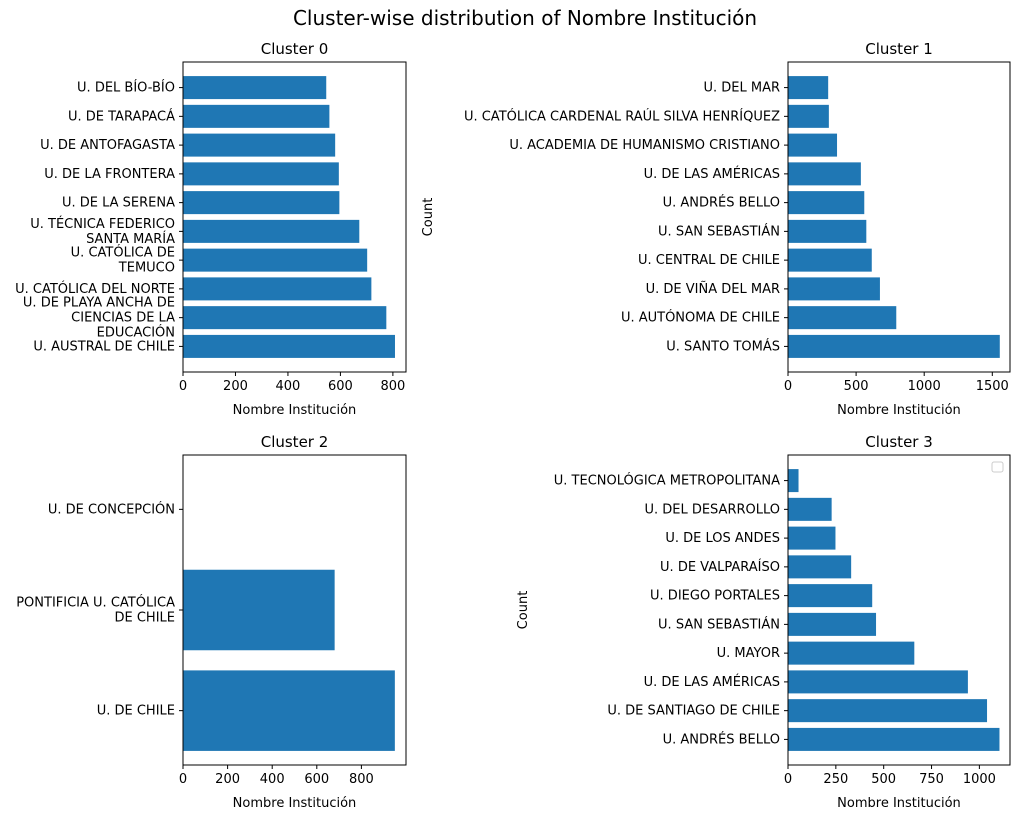 The height and width of the screenshot is (820, 1019). I want to click on y-tick-label-line: DE CHILE, so click(145, 617).